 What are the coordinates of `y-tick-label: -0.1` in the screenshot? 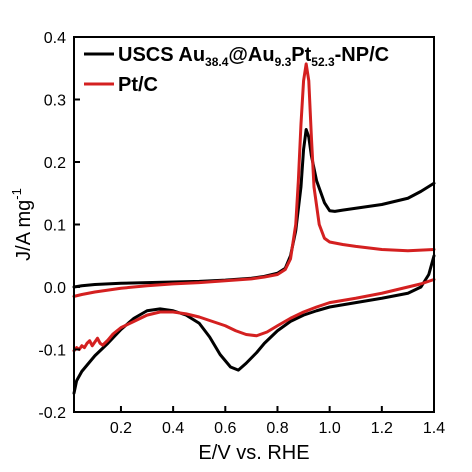 It's located at (52, 351).